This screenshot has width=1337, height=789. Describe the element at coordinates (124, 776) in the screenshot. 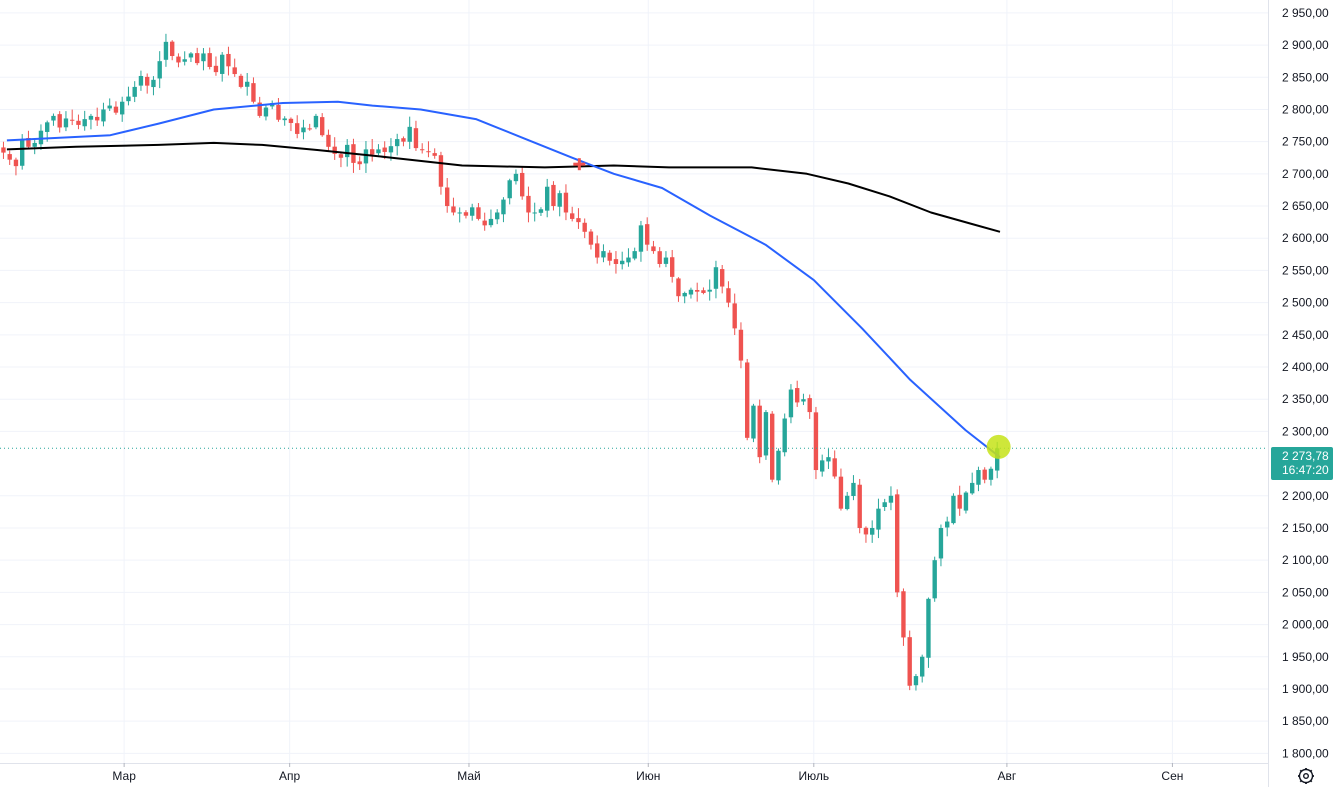

I see `x-tick-label: Мар` at that location.